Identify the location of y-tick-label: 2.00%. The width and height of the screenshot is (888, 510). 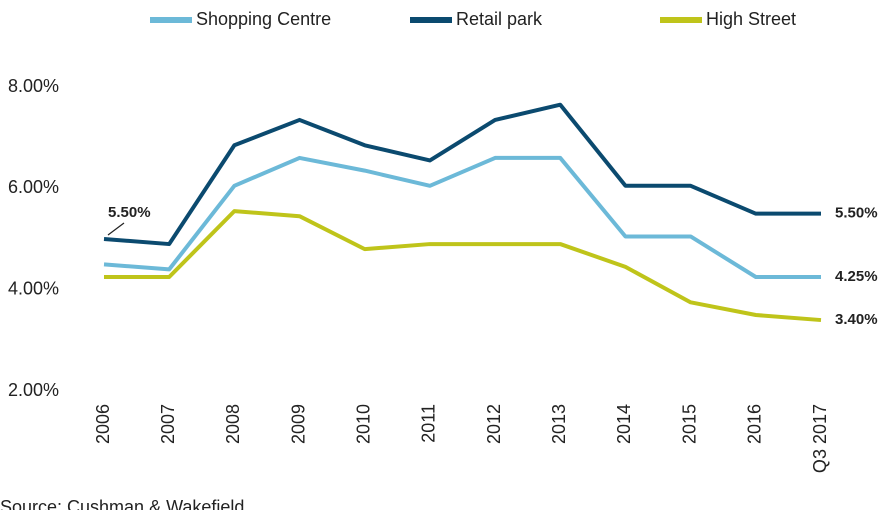
(33, 390).